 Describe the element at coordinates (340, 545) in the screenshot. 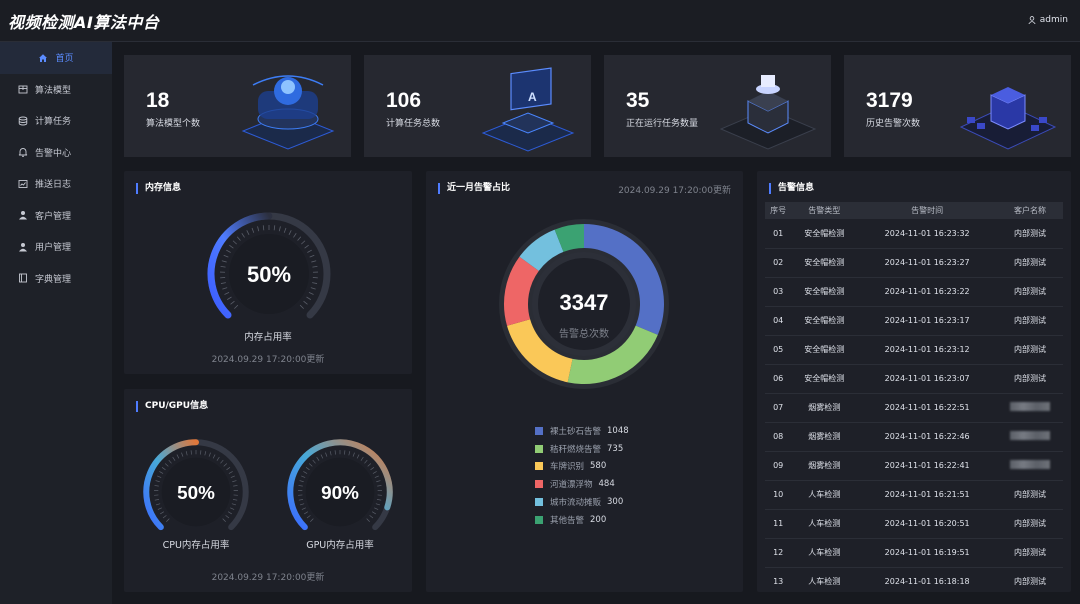

I see `gpu-usage-label: GPU内存占用率` at that location.